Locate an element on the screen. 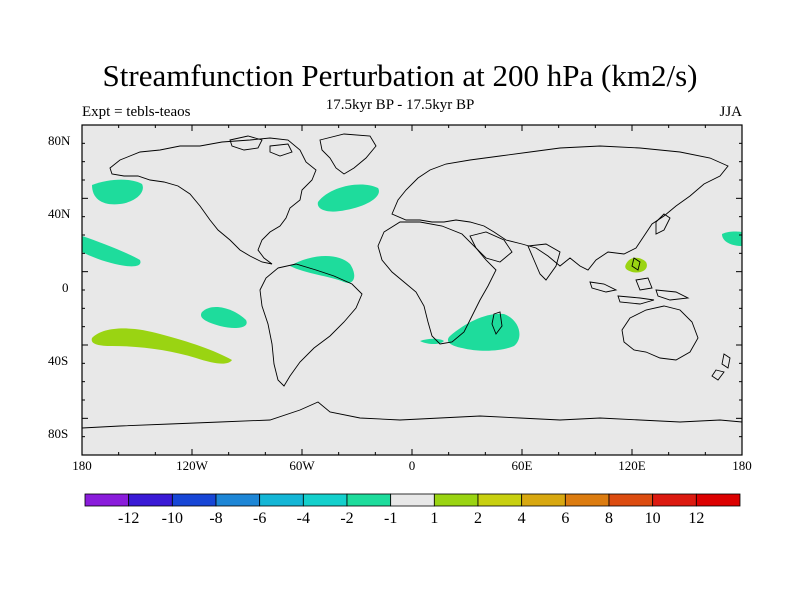  colorbar-label: 12 is located at coordinates (696, 518).